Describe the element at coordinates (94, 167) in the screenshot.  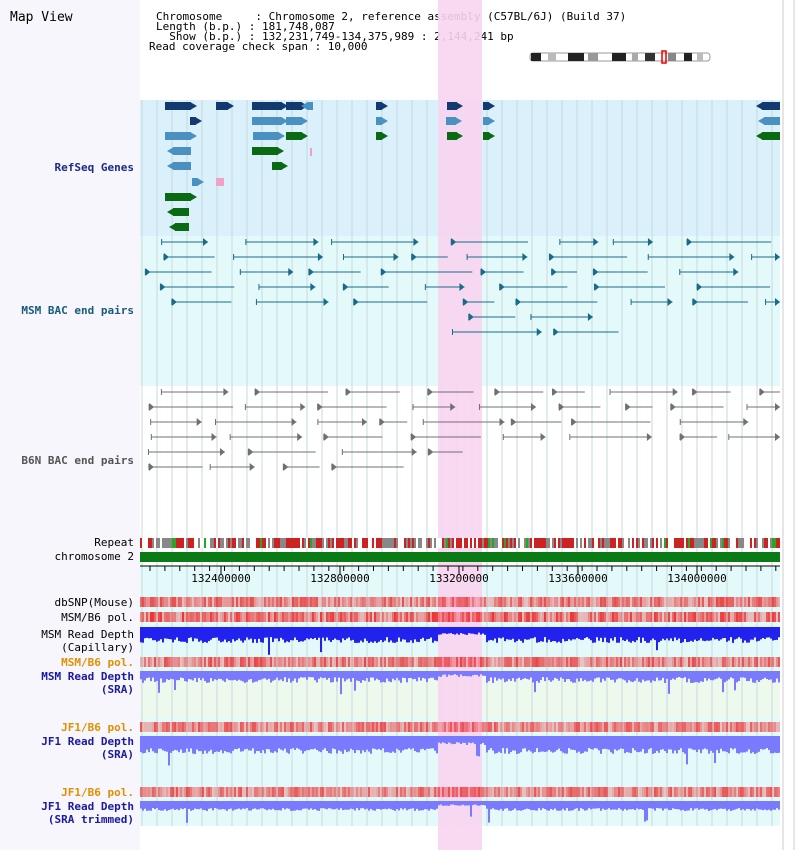
I see `track-label-refseq-genes: RefSeq Genes` at that location.